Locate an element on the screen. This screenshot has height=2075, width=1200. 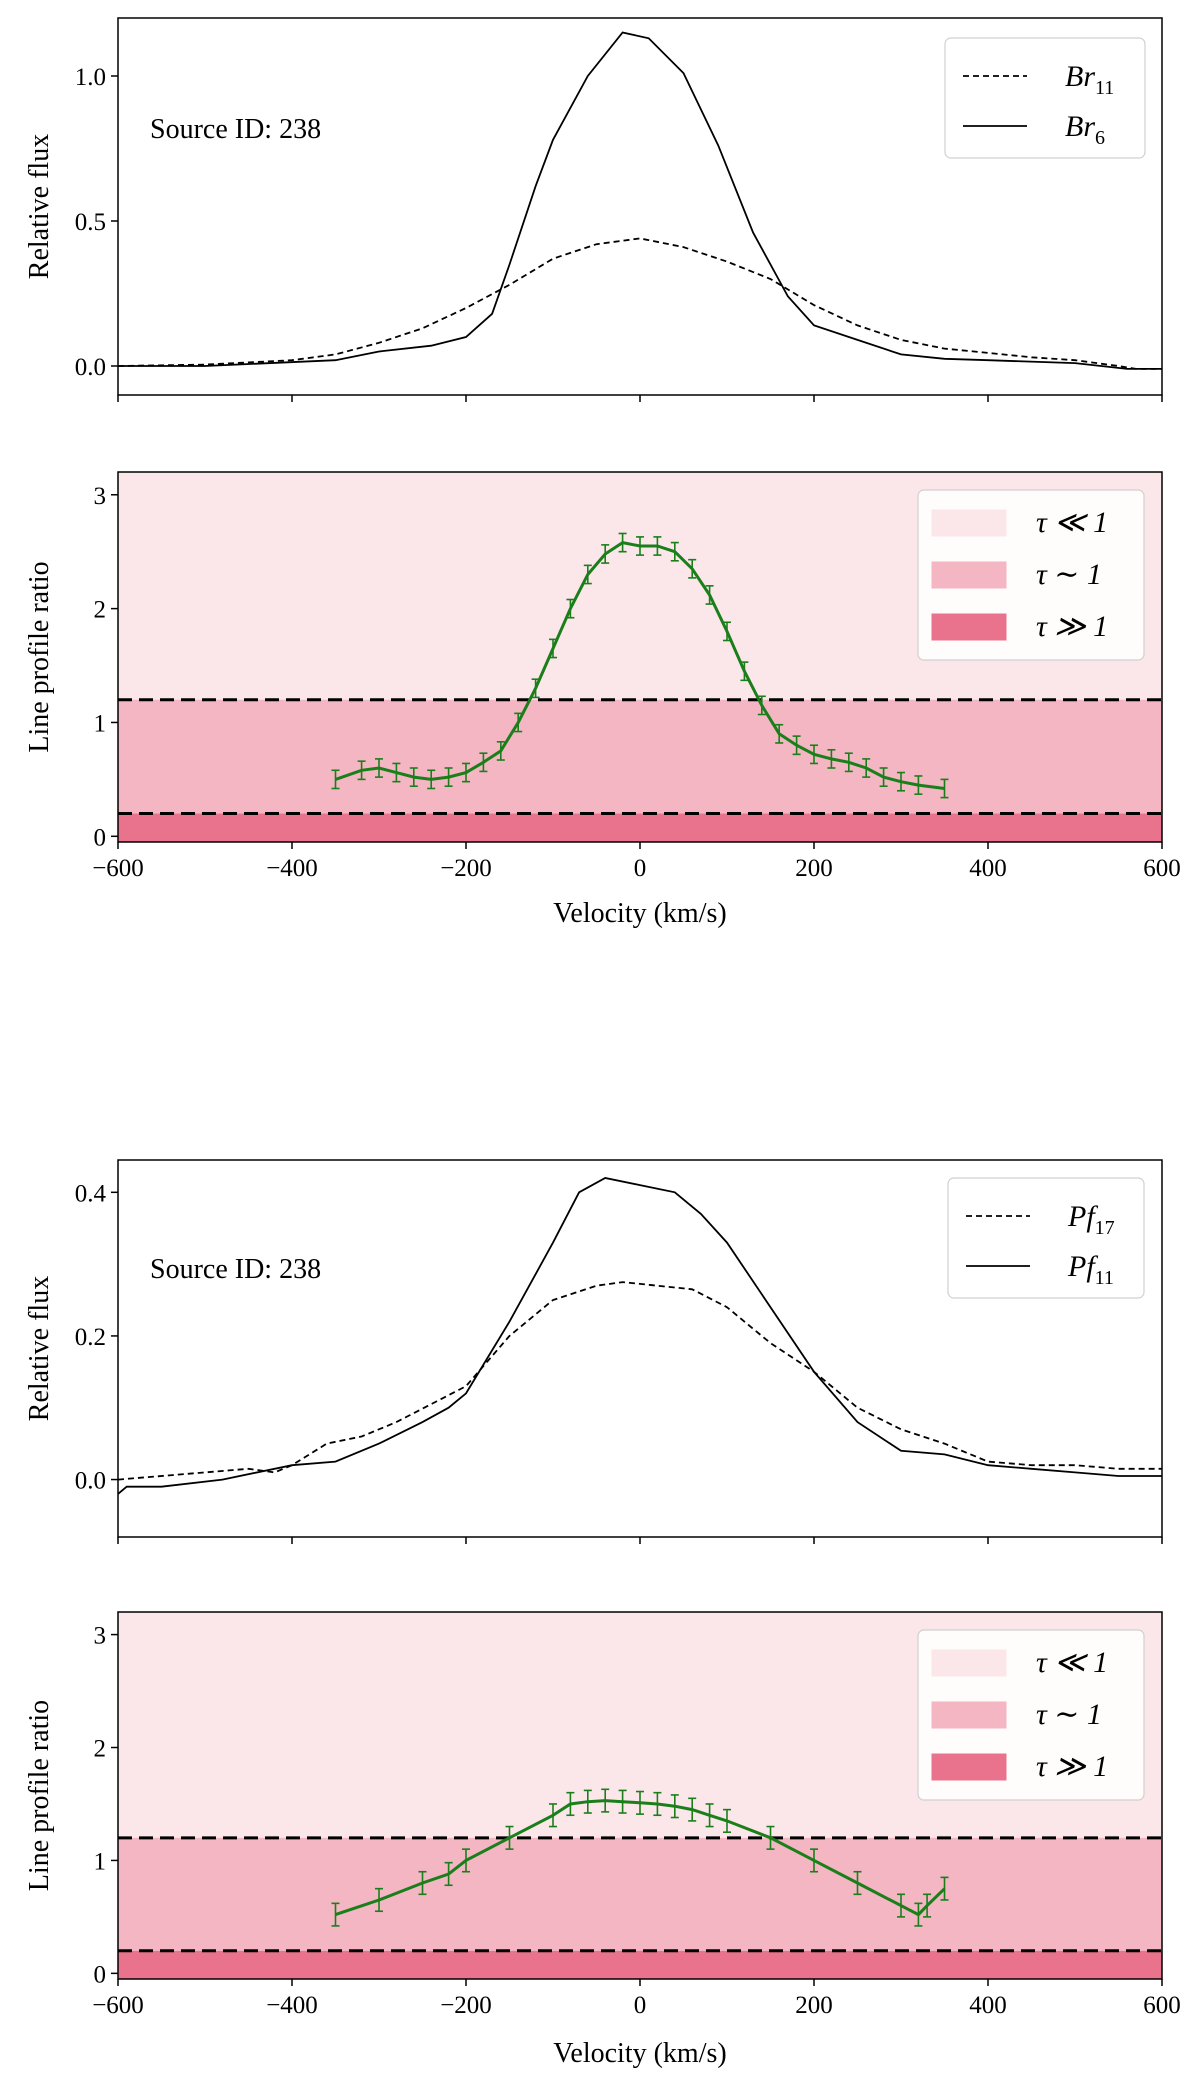
legend-label: Br6 is located at coordinates (1085, 129).